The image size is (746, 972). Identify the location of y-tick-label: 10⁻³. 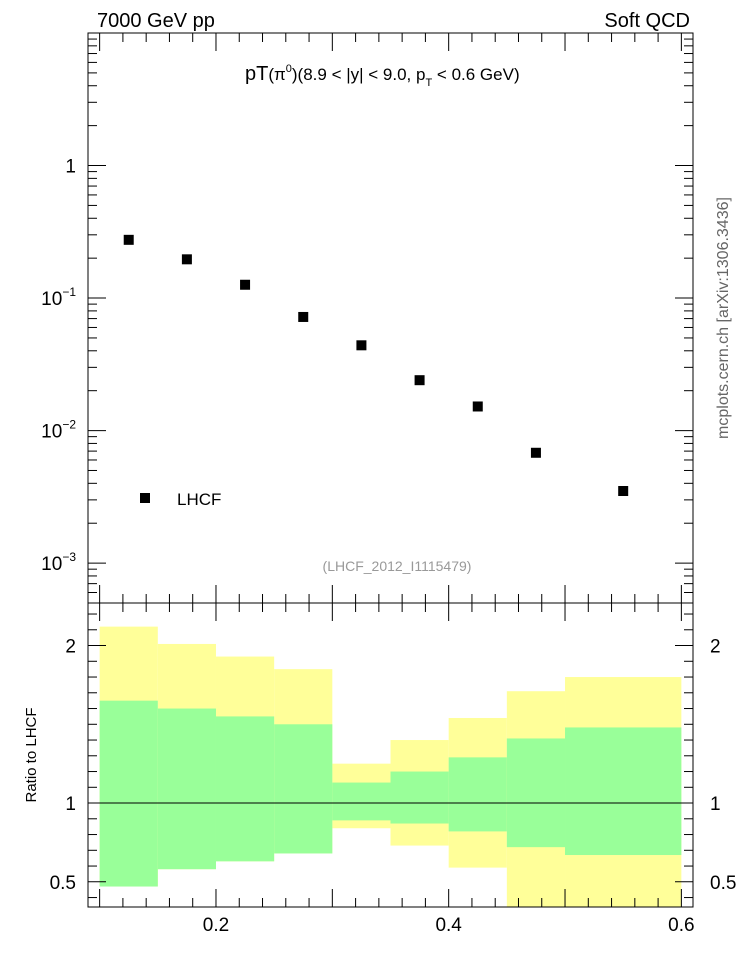
(58, 562).